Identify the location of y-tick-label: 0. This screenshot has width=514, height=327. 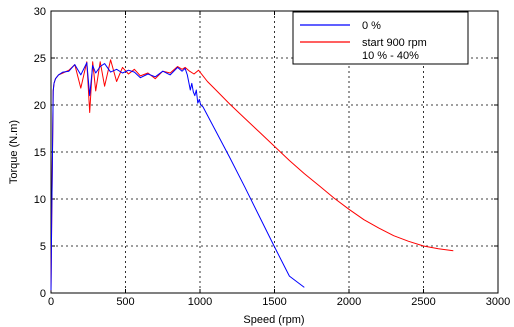
(43, 294).